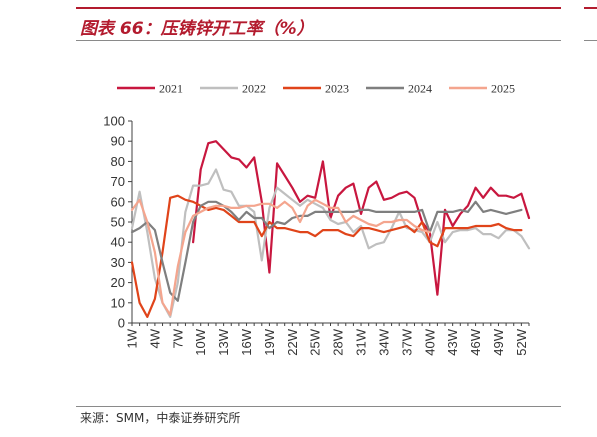 The height and width of the screenshot is (437, 597). What do you see at coordinates (160, 418) in the screenshot?
I see `source-note: 来源：SMM，中泰证券研究所` at bounding box center [160, 418].